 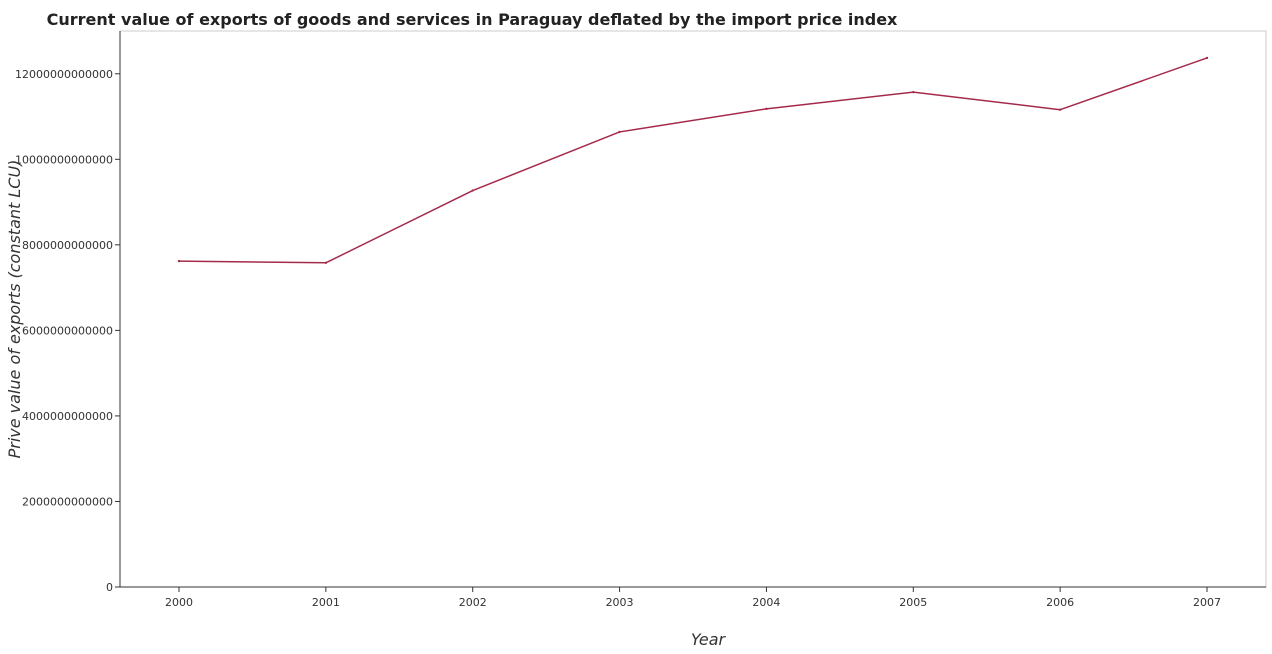 I want to click on x-axis: 2000 2001 2002 2003 2004 2005 2006 2007, so click(x=693, y=597).